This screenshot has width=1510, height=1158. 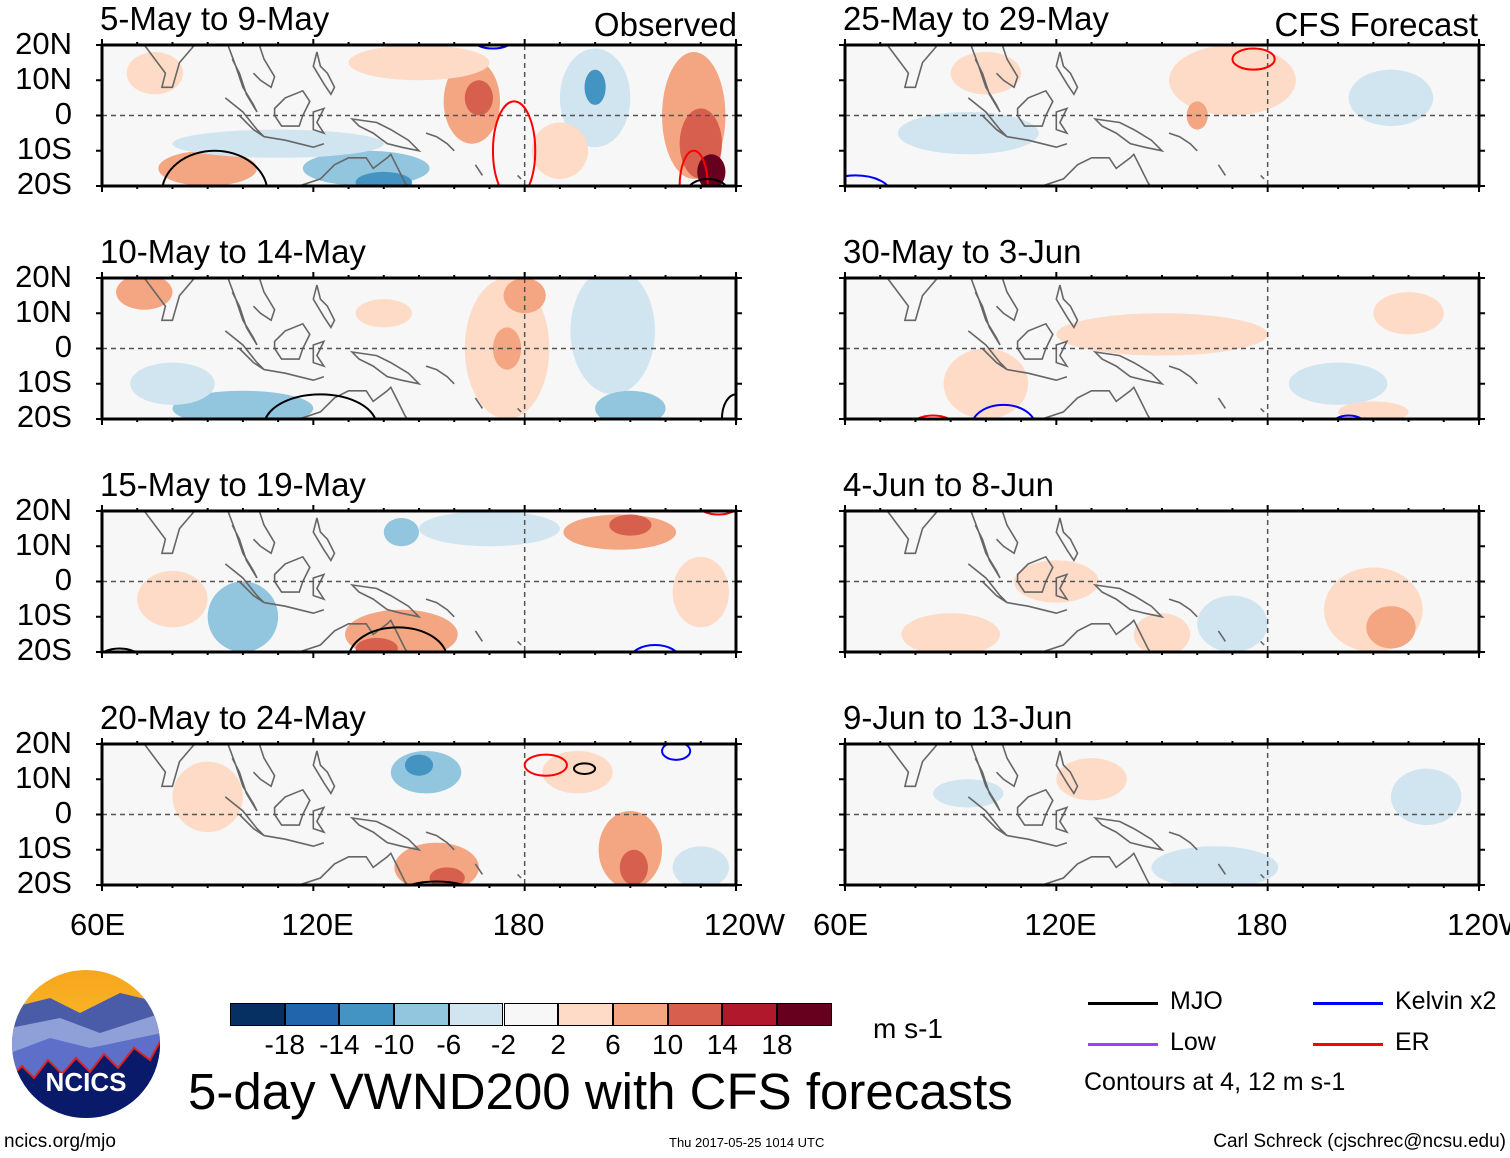 What do you see at coordinates (215, 18) in the screenshot?
I see `panel-title: 5-May to 9-May` at bounding box center [215, 18].